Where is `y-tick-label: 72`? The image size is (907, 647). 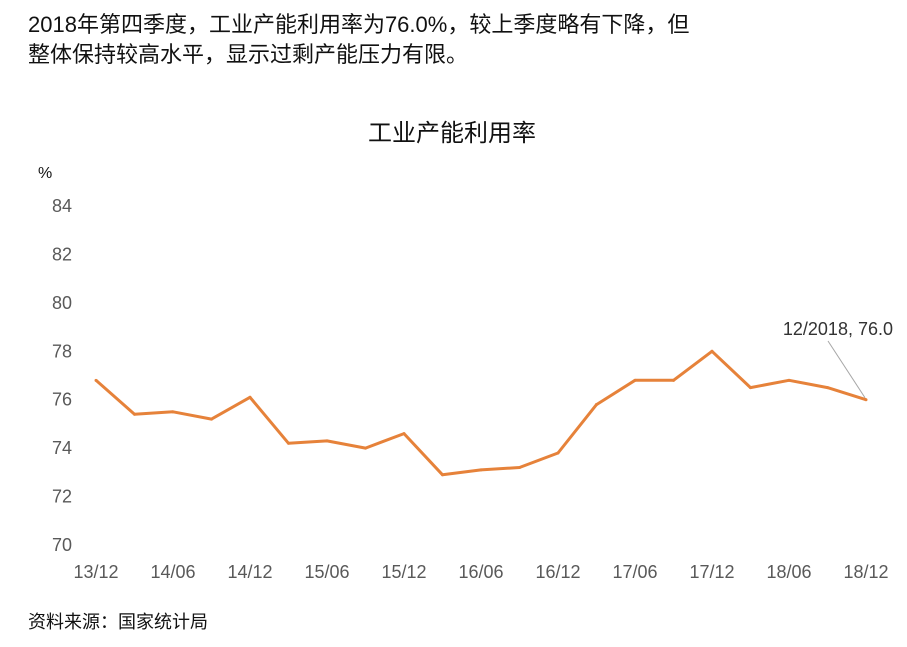 y-tick-label: 72 is located at coordinates (62, 497).